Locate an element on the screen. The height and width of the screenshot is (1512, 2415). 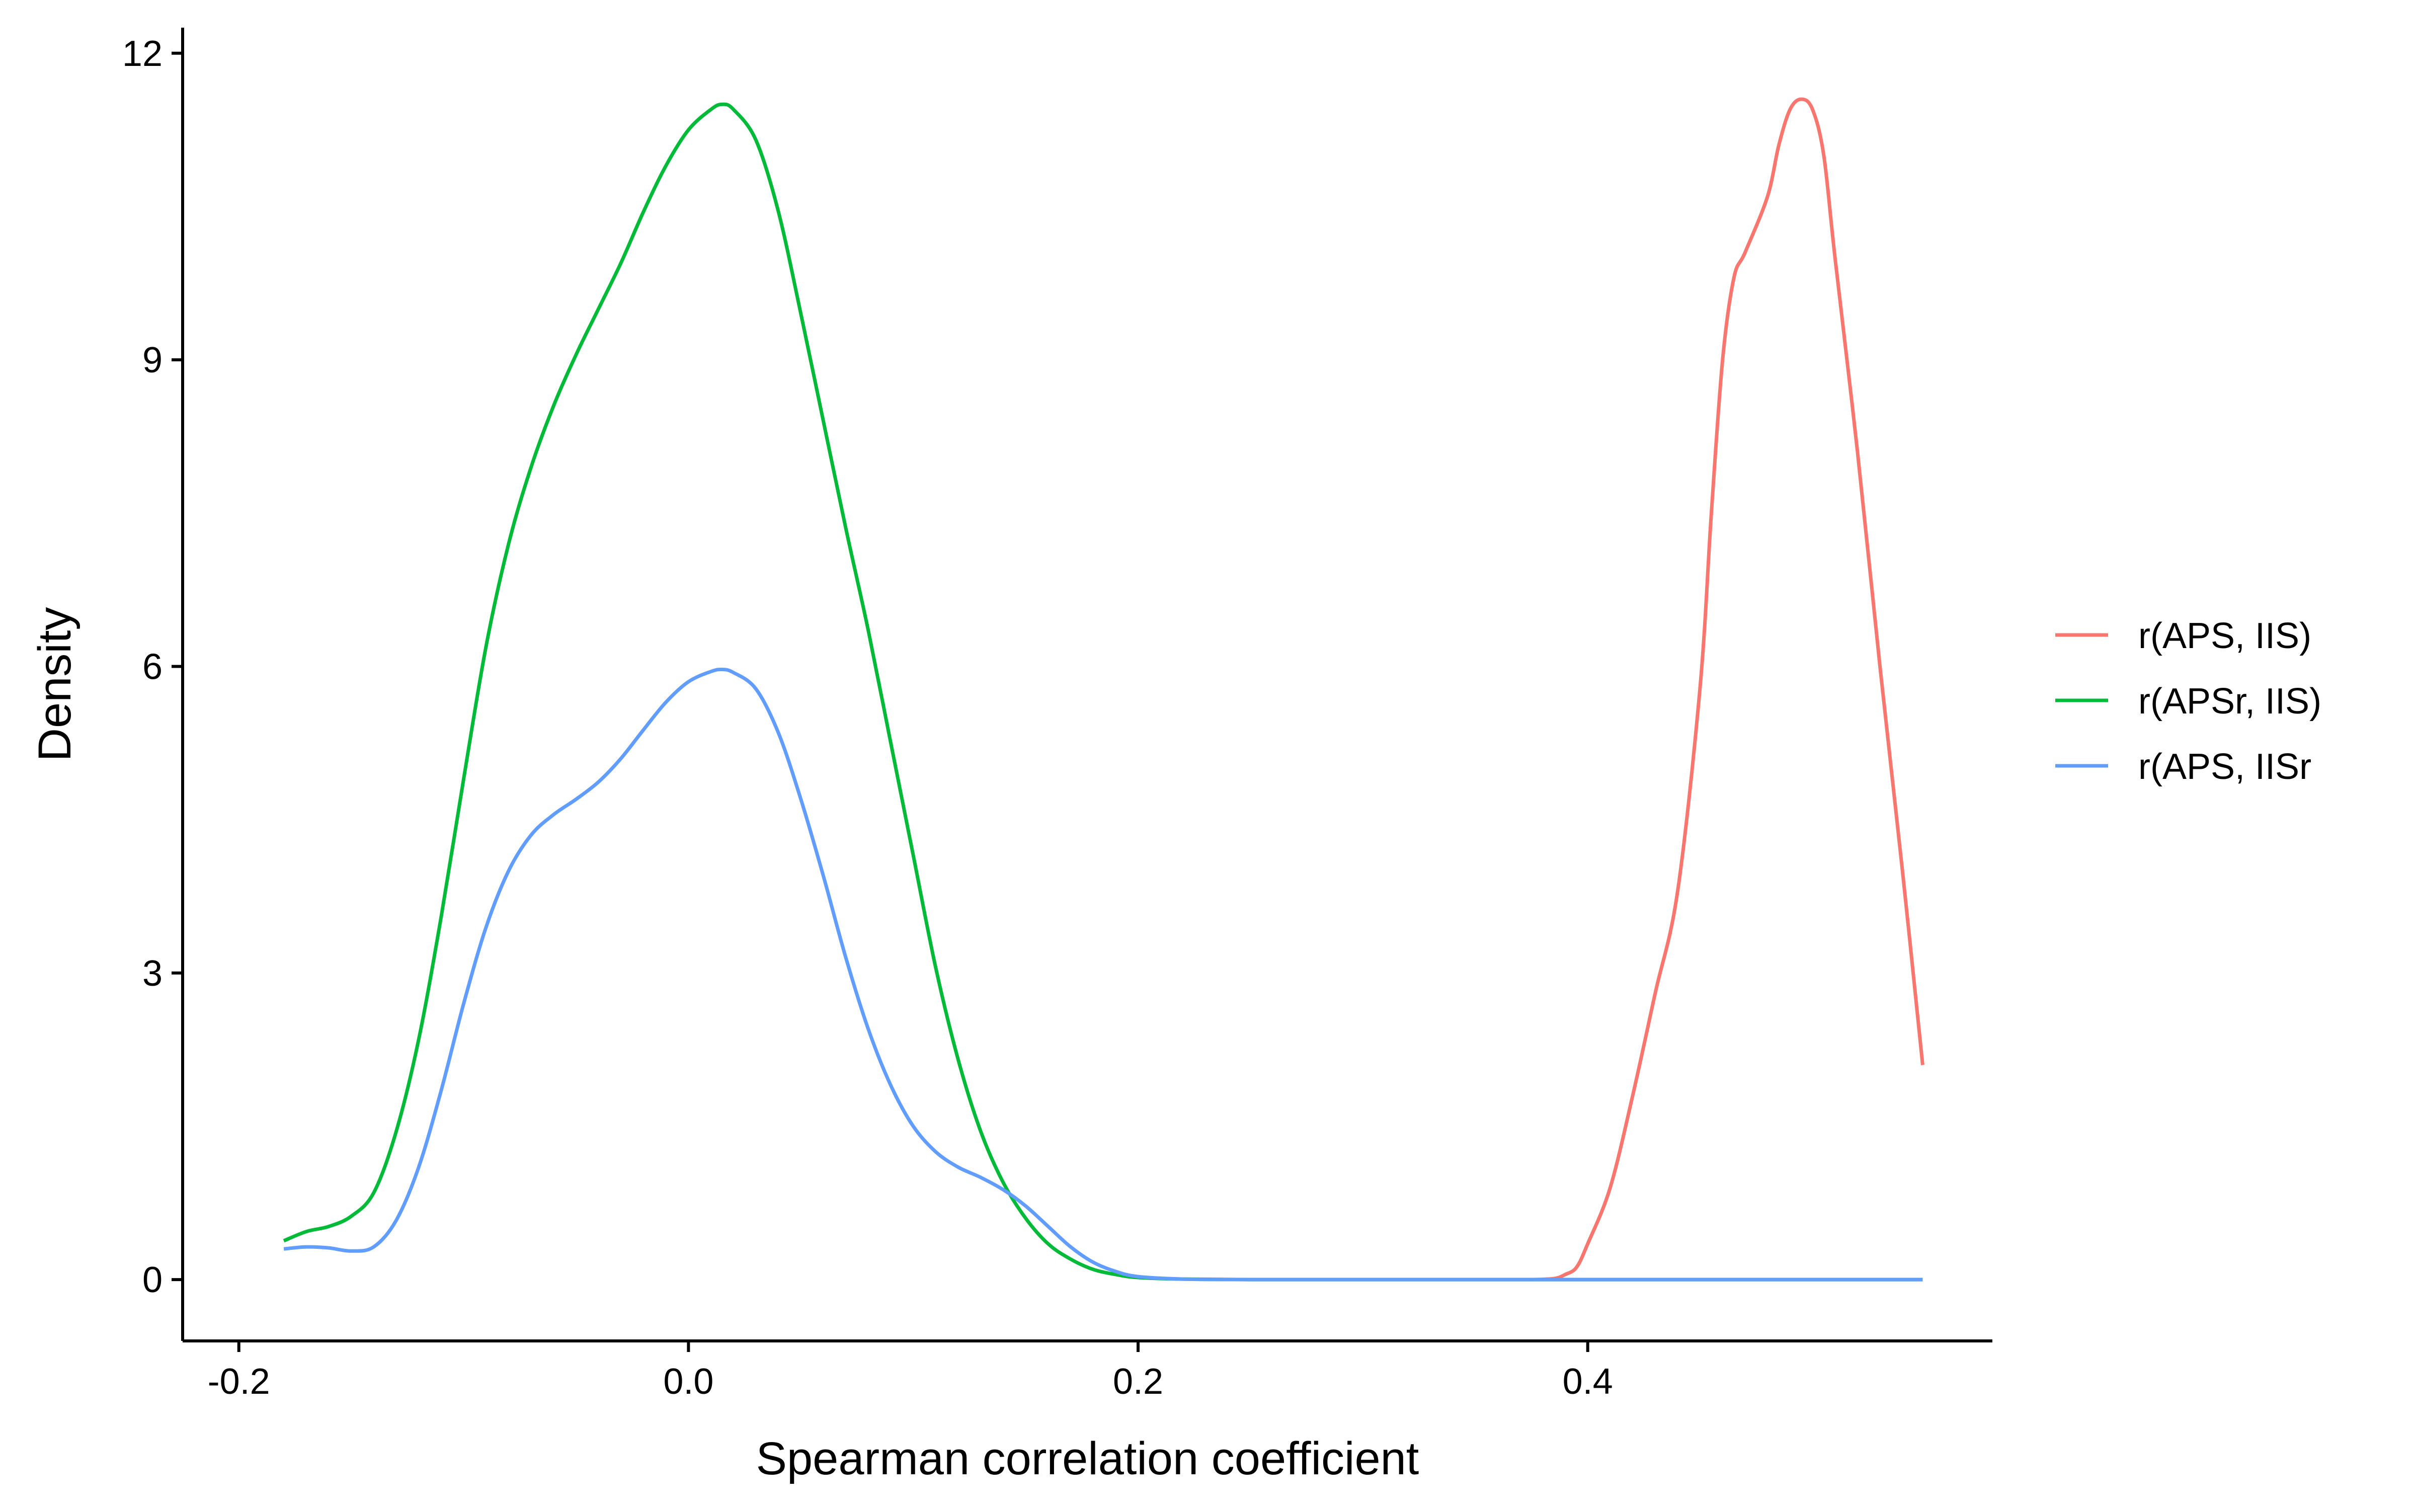
x-tick-label: 0.0 is located at coordinates (688, 1382).